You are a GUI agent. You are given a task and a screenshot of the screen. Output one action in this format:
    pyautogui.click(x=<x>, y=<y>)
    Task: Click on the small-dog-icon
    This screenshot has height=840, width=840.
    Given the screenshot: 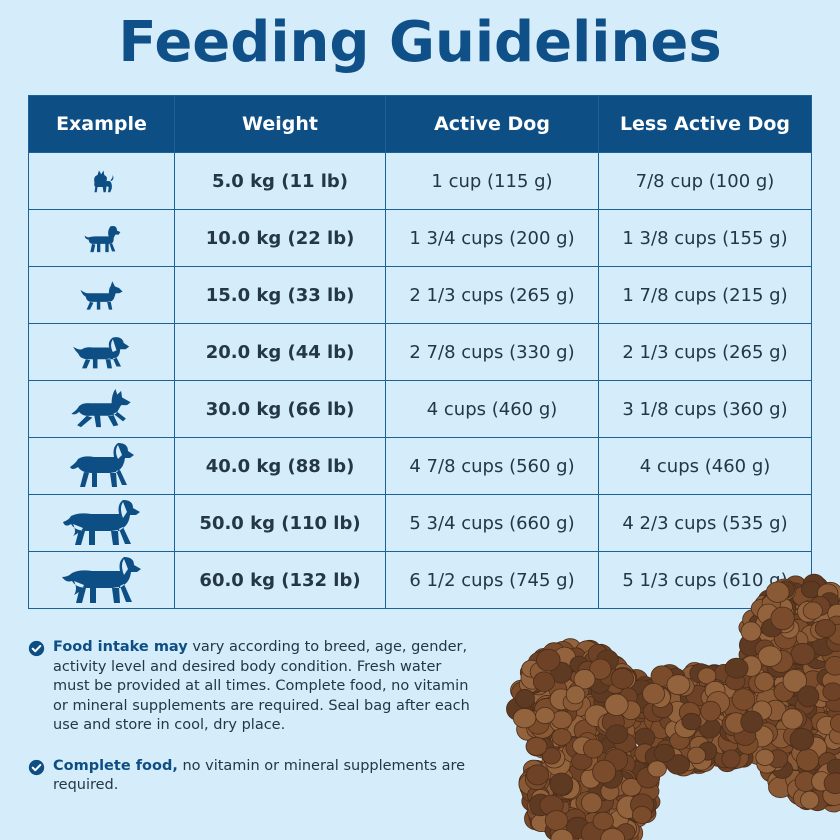 What is the action you would take?
    pyautogui.click(x=103, y=181)
    